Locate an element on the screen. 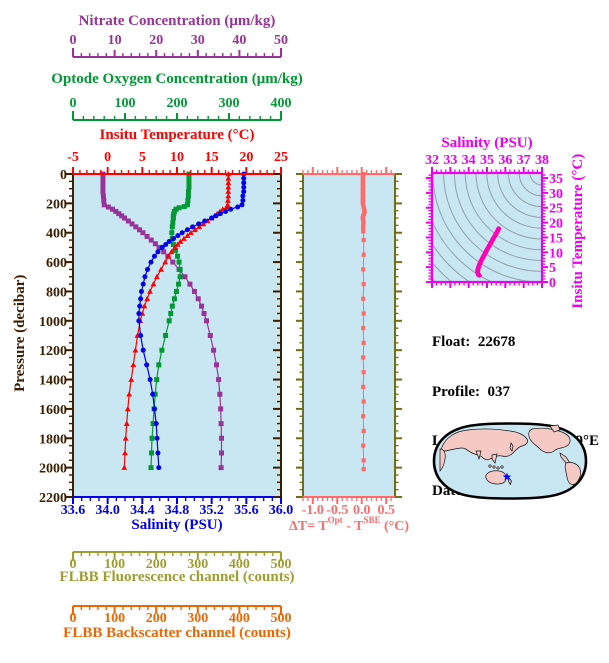  ts-salinity-title: Salinity (PSU) is located at coordinates (487, 143).